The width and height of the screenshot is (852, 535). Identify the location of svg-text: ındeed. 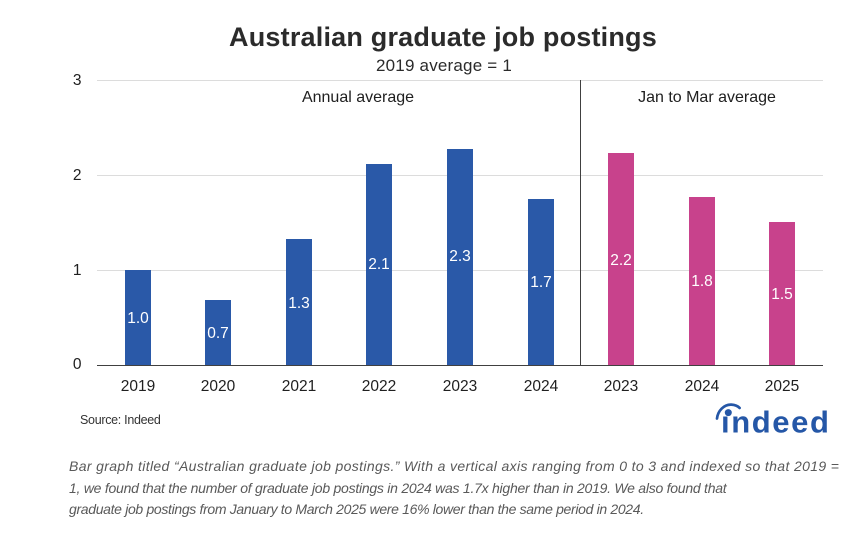
(776, 421).